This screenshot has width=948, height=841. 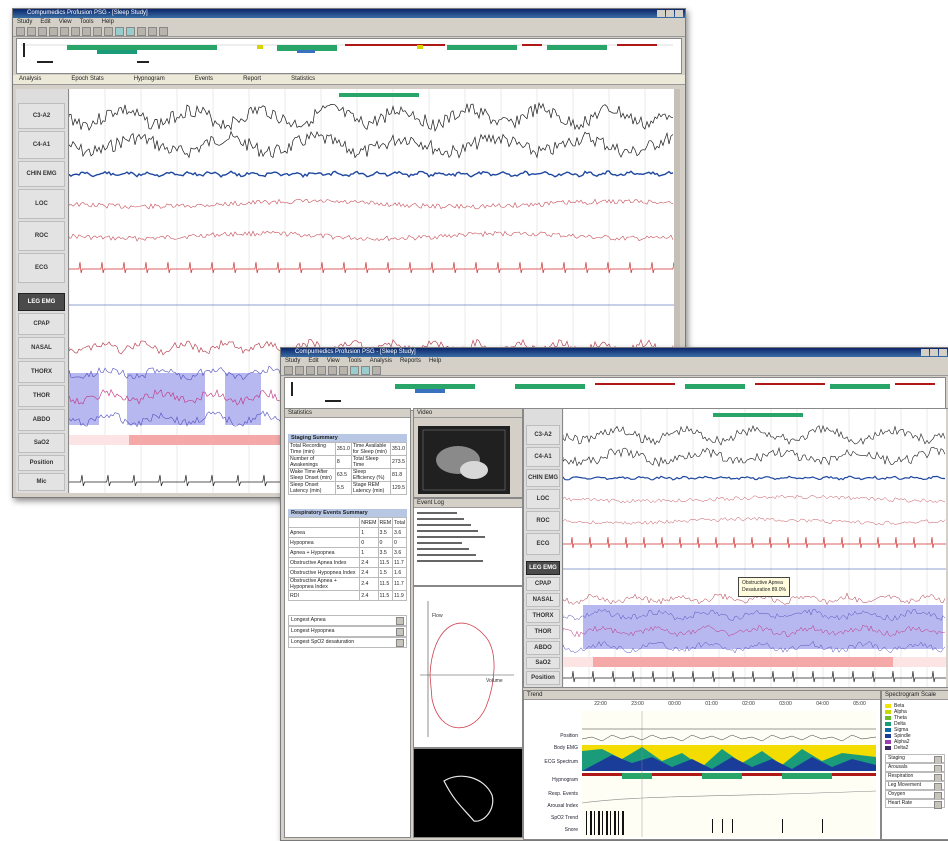 I want to click on legend-row: Heart Rate, so click(x=915, y=804).